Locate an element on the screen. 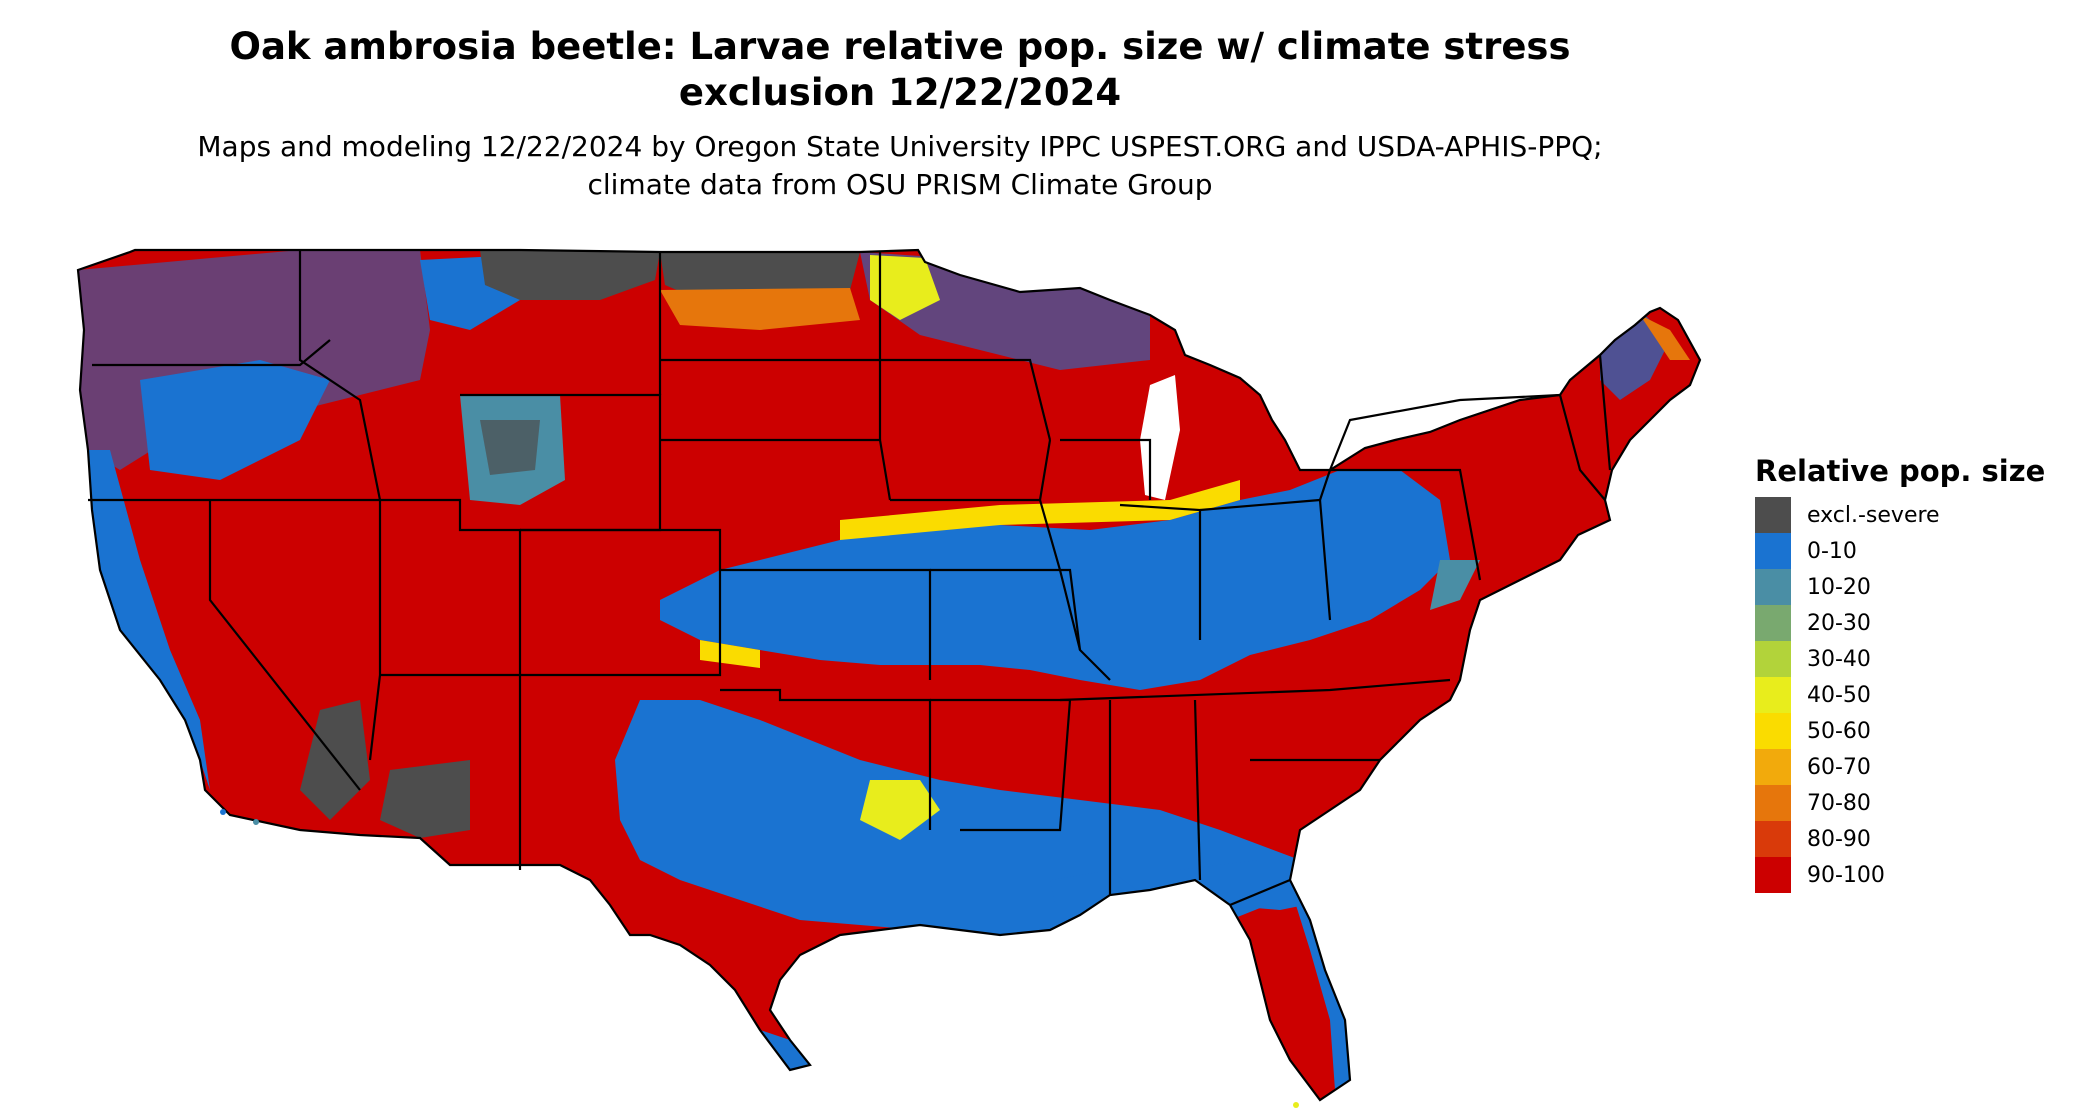  central-yellow-edge-north is located at coordinates (1040, 510).